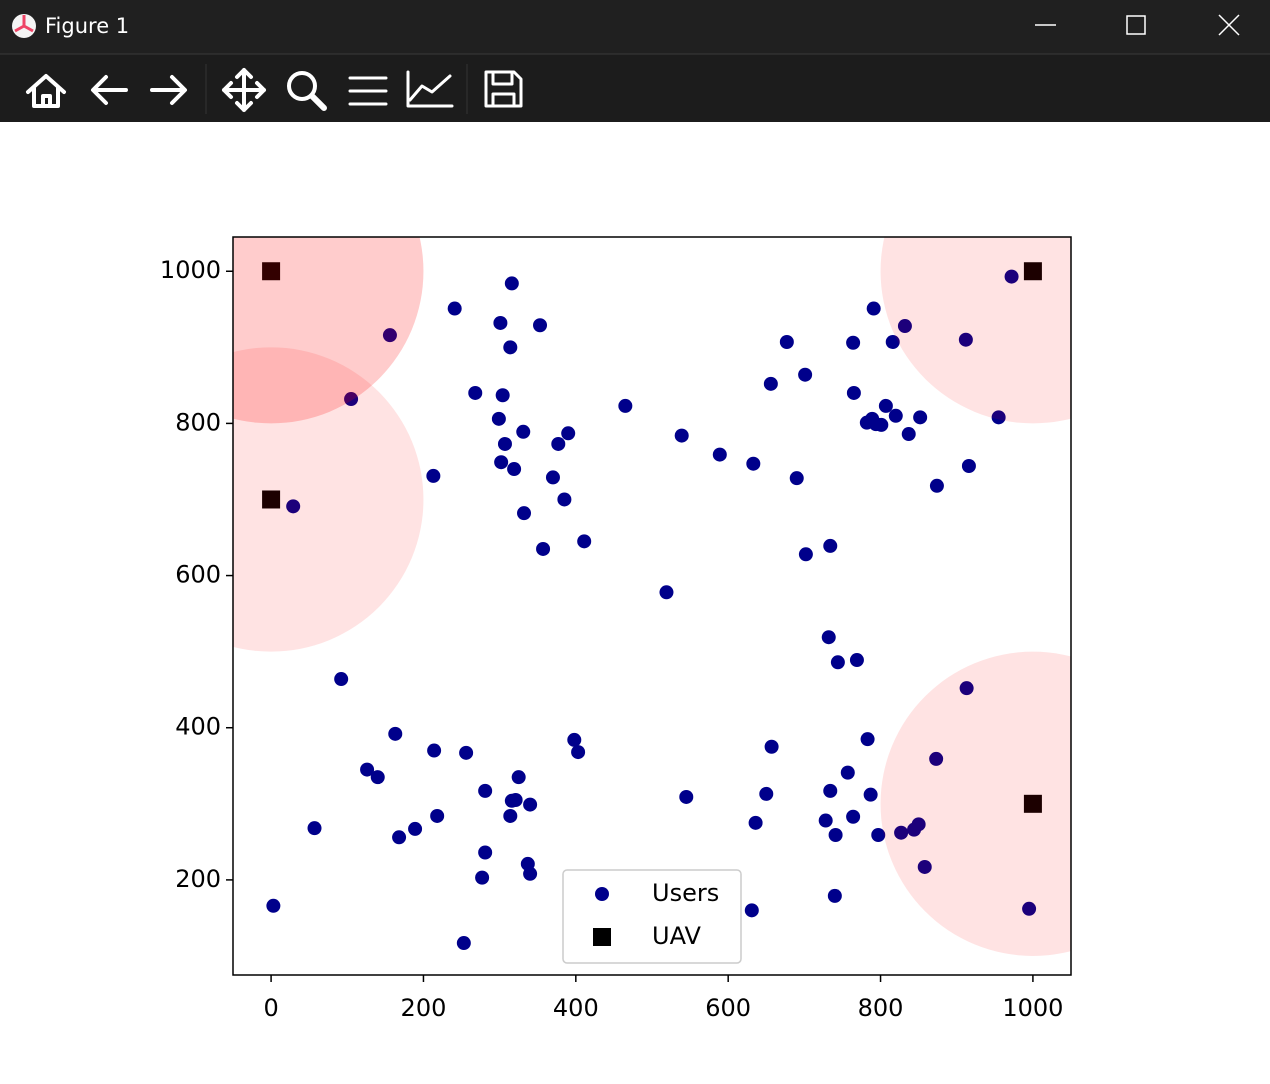 The height and width of the screenshot is (1084, 1270). I want to click on maximize-button, so click(1136, 25).